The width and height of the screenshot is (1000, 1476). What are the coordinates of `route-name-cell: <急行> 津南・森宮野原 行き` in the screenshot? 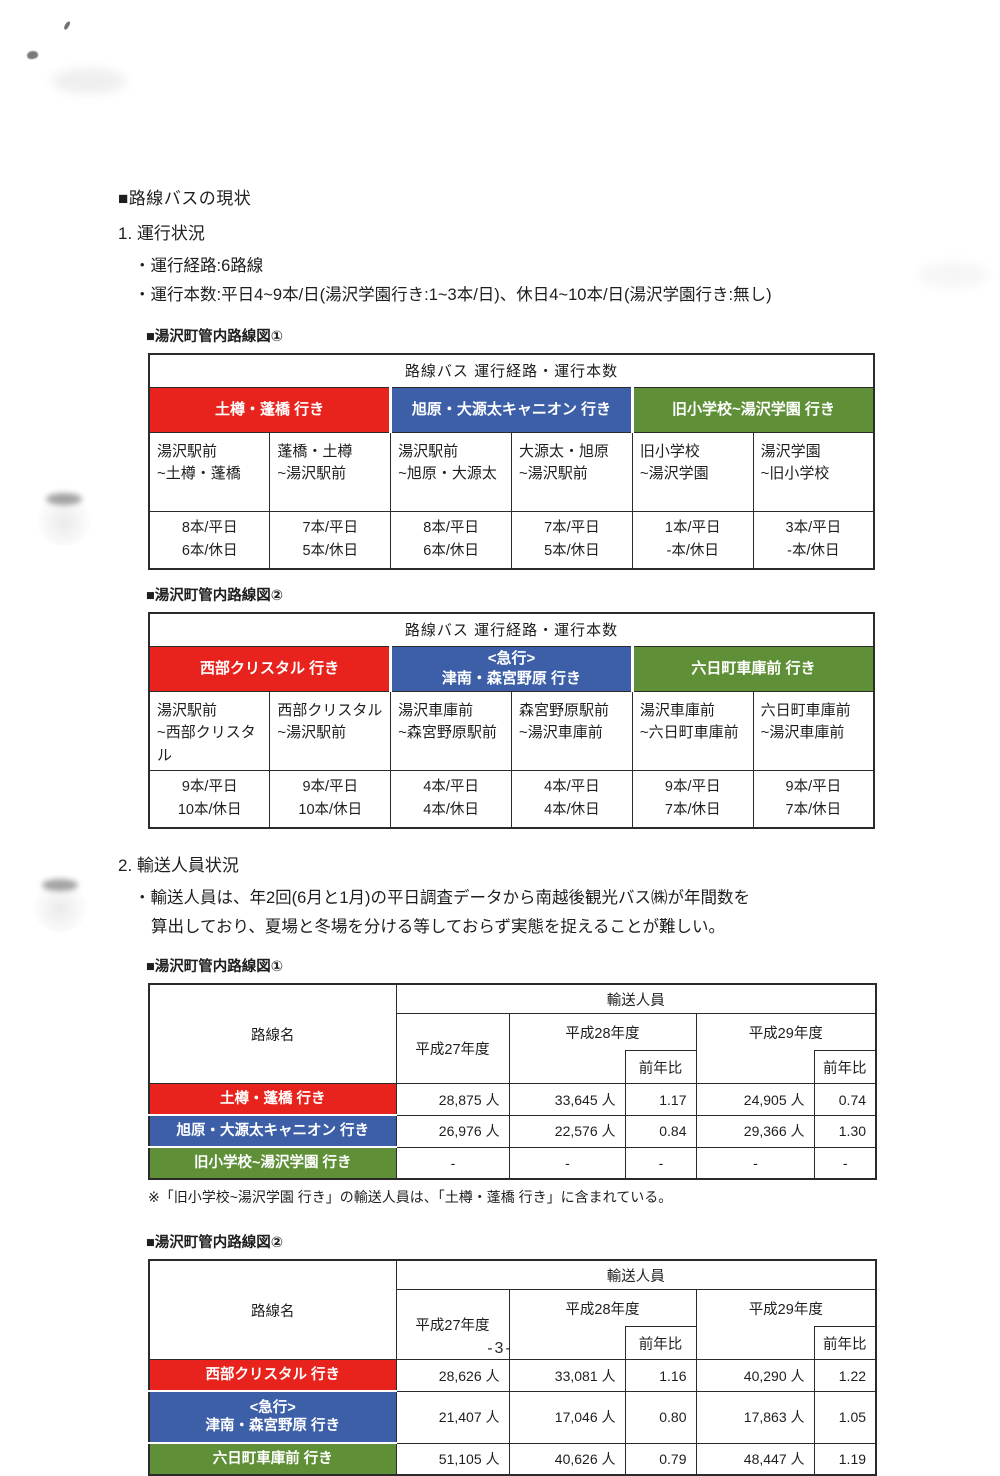 It's located at (272, 1417).